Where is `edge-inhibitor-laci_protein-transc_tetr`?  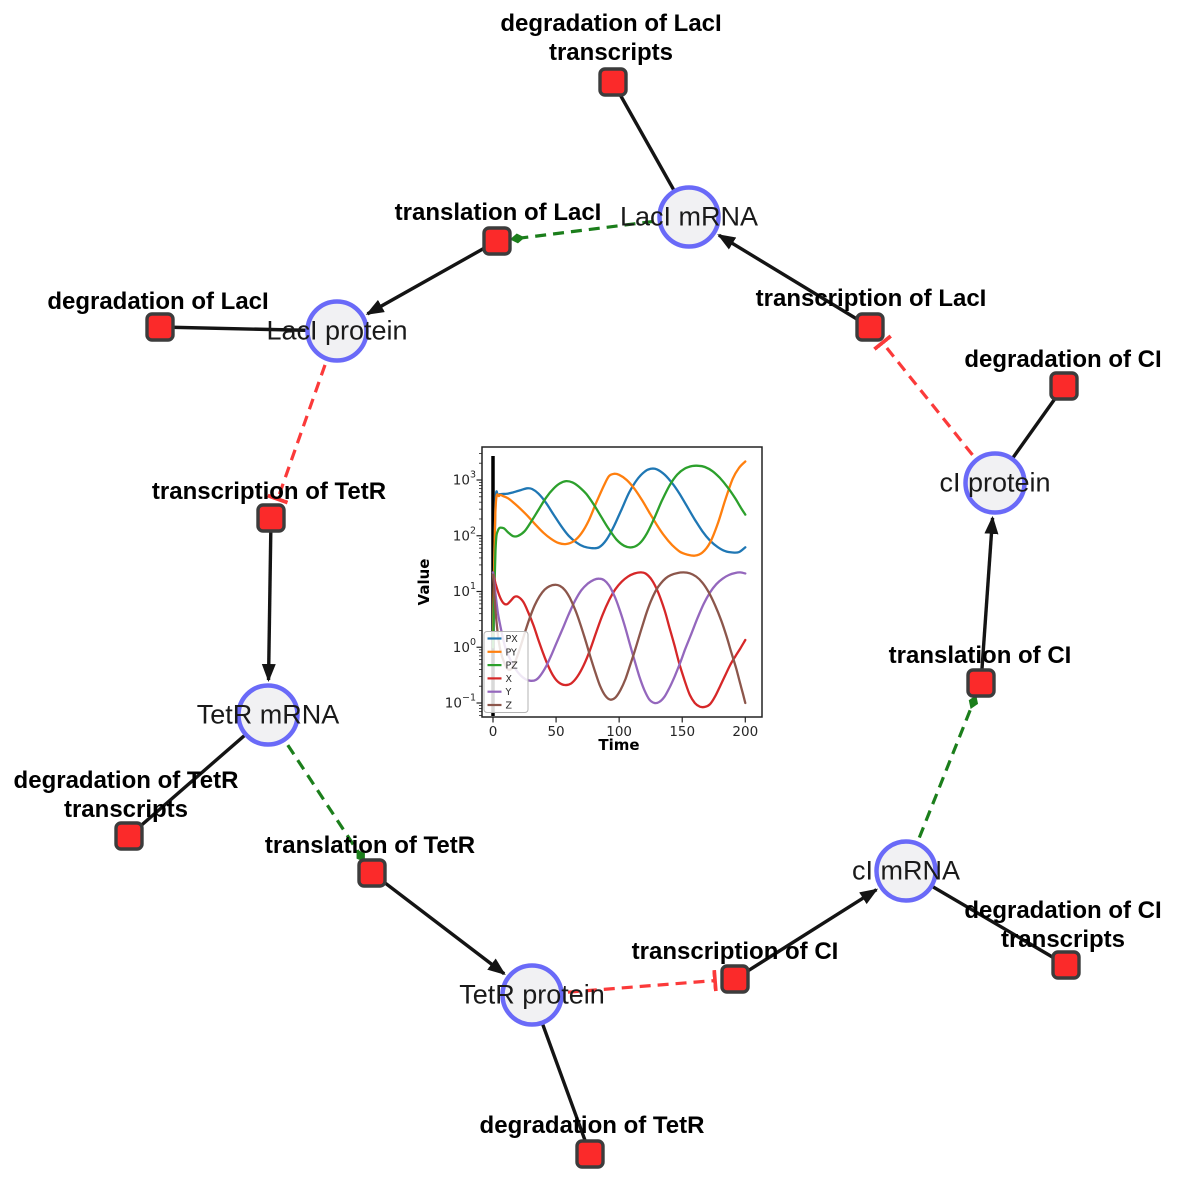 edge-inhibitor-laci_protein-transc_tetr is located at coordinates (303, 417).